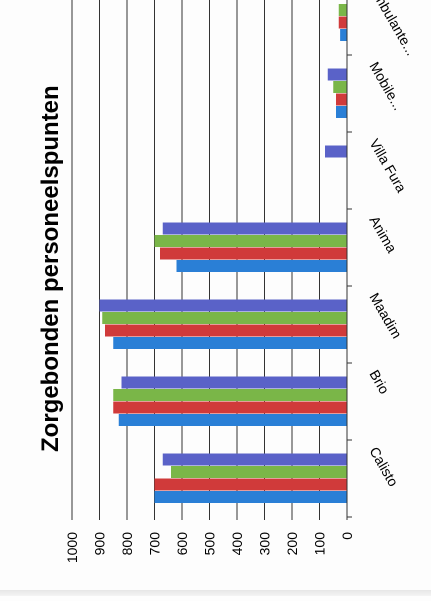  Describe the element at coordinates (182, 544) in the screenshot. I see `y-tick-label: 600` at that location.